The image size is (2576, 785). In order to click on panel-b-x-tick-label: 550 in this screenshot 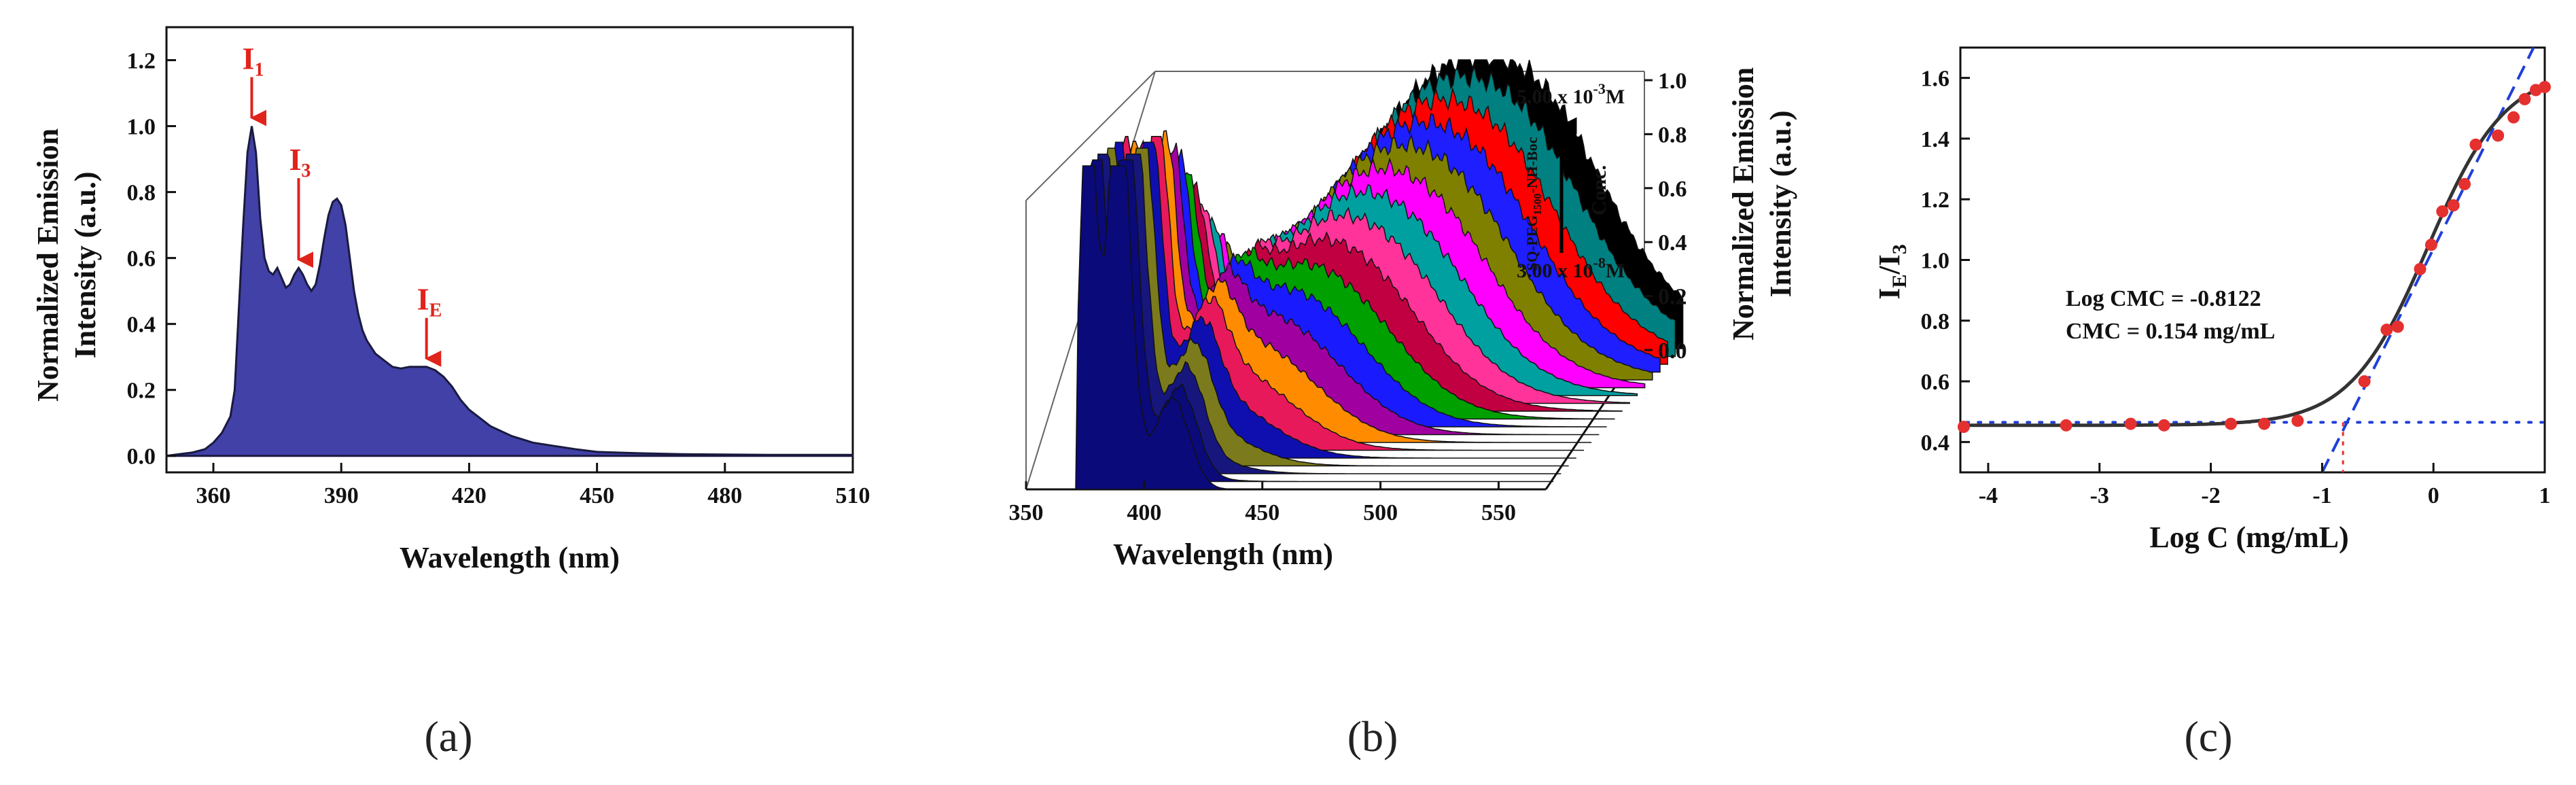, I will do `click(1498, 512)`.